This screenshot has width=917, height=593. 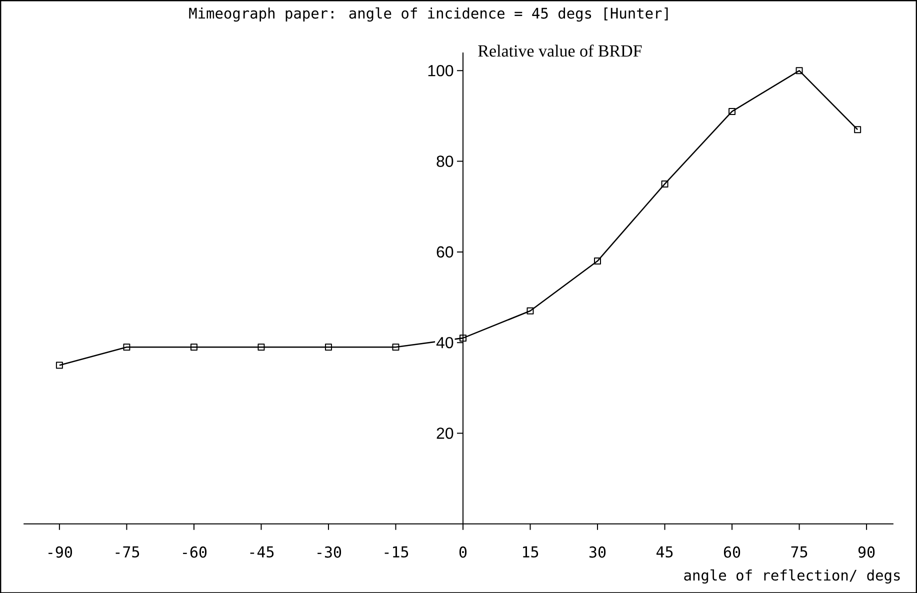 What do you see at coordinates (463, 552) in the screenshot?
I see `x-tick-label: 0` at bounding box center [463, 552].